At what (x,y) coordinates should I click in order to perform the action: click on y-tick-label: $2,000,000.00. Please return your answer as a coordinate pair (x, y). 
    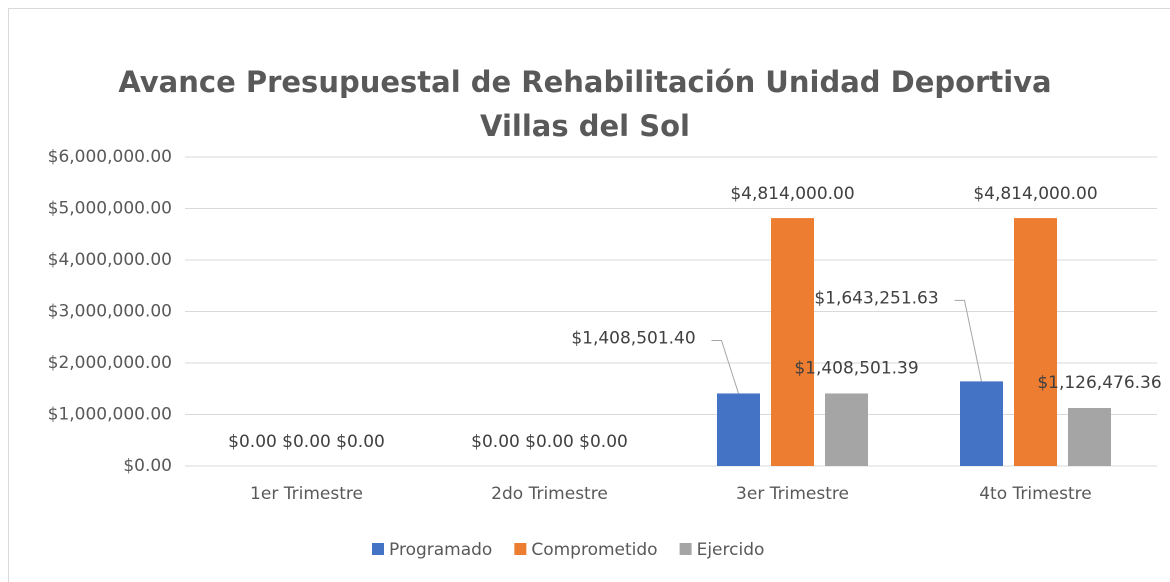
    Looking at the image, I should click on (110, 363).